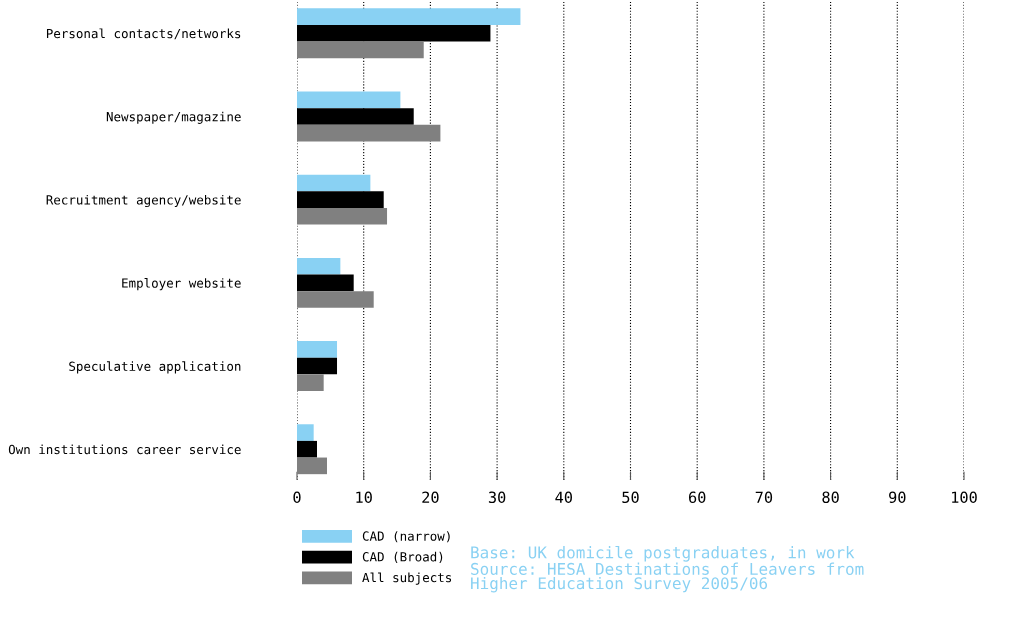 This screenshot has width=1024, height=625. Describe the element at coordinates (430, 497) in the screenshot. I see `x-tick-label: 20` at that location.